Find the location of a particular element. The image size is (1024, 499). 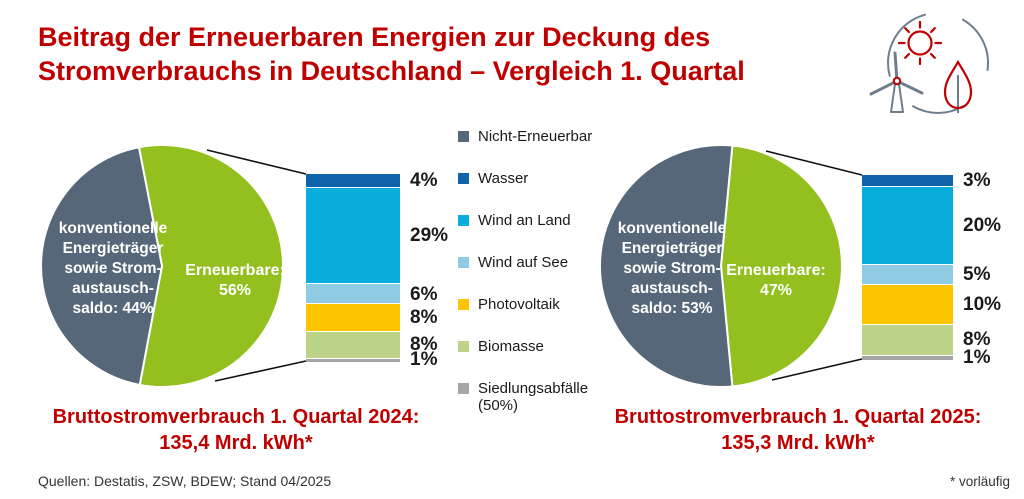

legend-item: Siedlungsabfälle (50%) is located at coordinates (534, 397).